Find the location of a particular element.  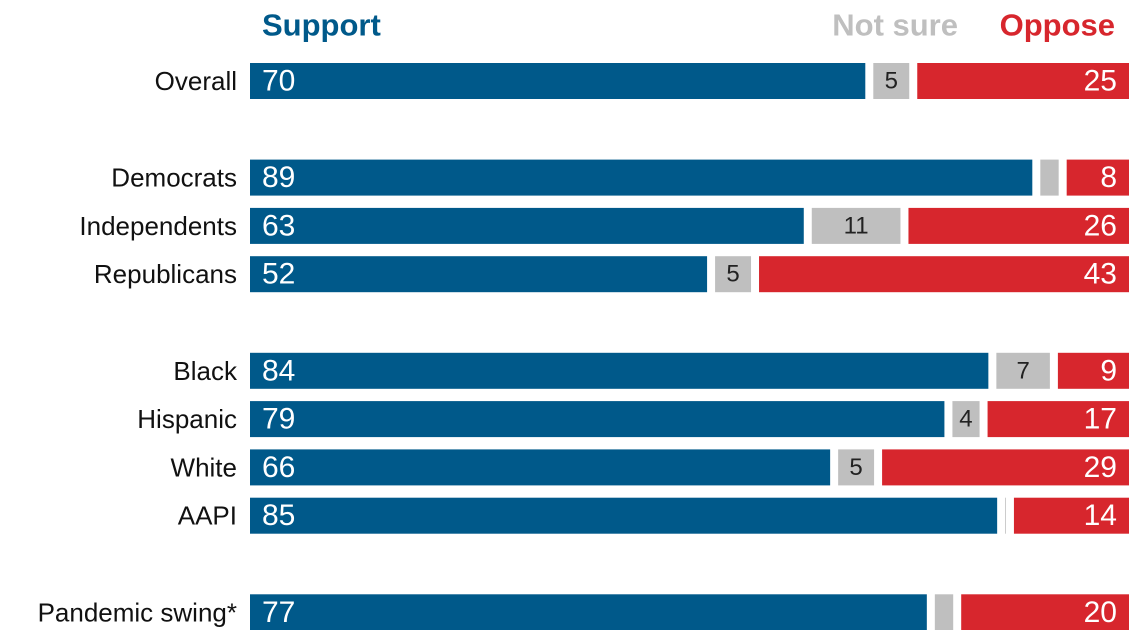

value-label: 66 is located at coordinates (278, 467).